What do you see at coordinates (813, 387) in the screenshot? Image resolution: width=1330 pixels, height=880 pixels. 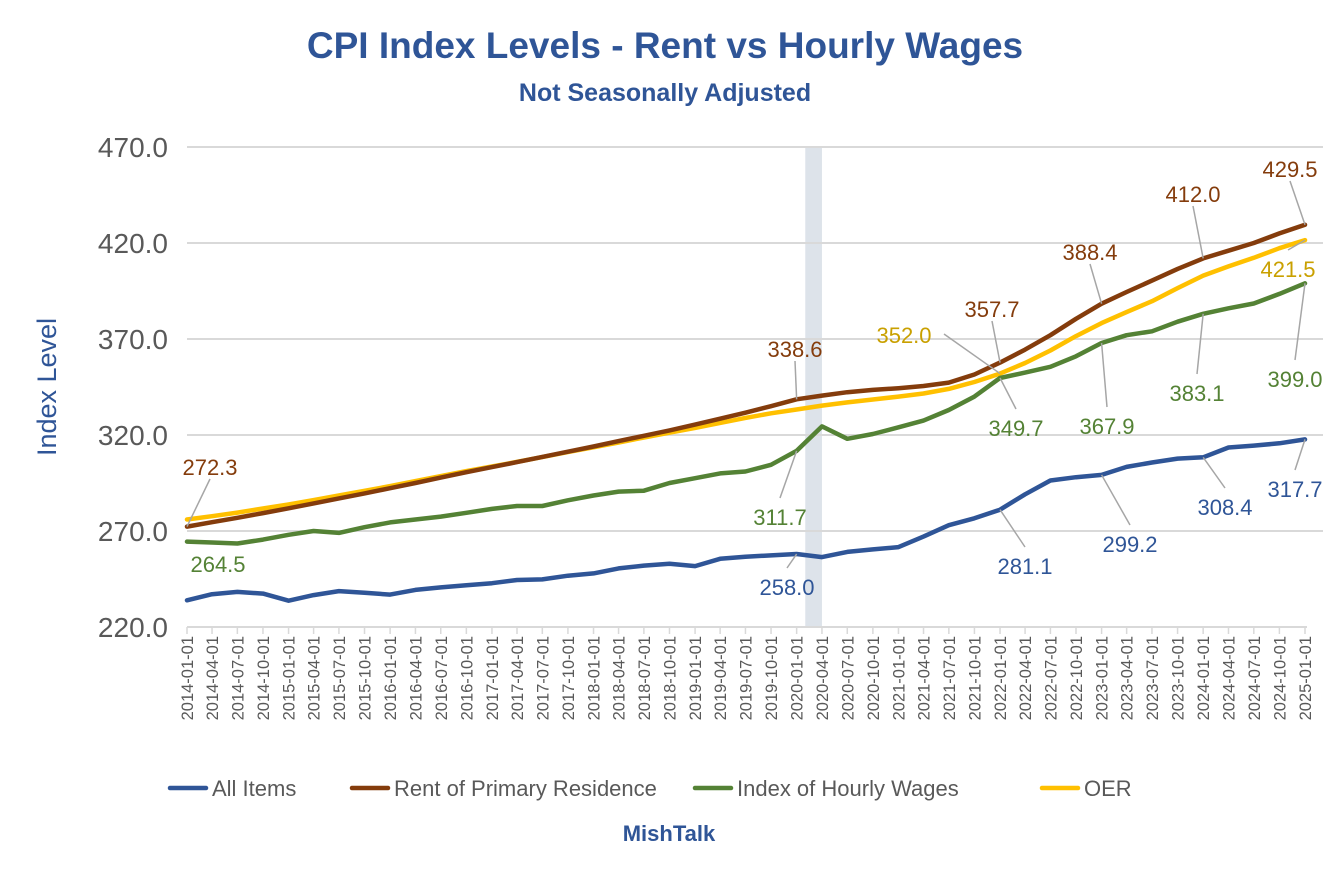 I see `shaded-period-band` at bounding box center [813, 387].